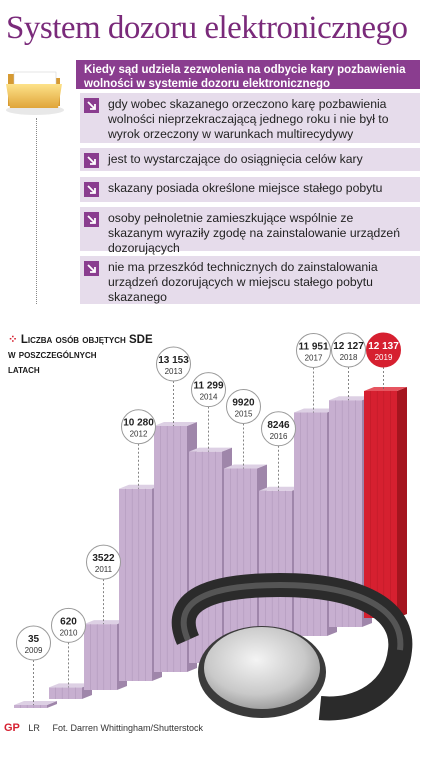  What do you see at coordinates (384, 357) in the screenshot?
I see `year-label: 2019` at bounding box center [384, 357].